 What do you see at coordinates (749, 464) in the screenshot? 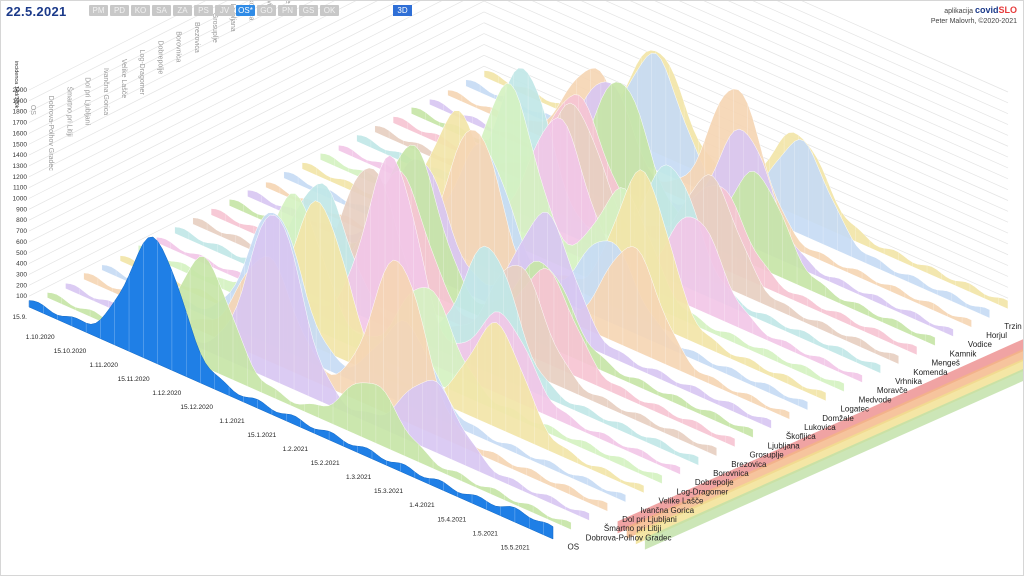
I see `municipality-label-9: Brezovica` at bounding box center [749, 464].